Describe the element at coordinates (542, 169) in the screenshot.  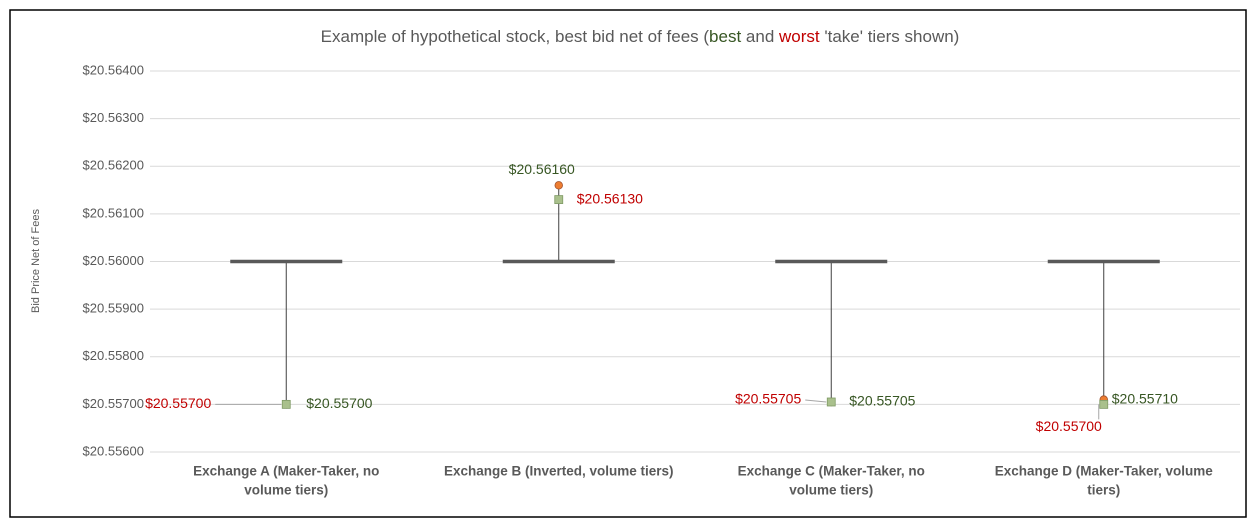
I see `data-label: $20.56160` at that location.